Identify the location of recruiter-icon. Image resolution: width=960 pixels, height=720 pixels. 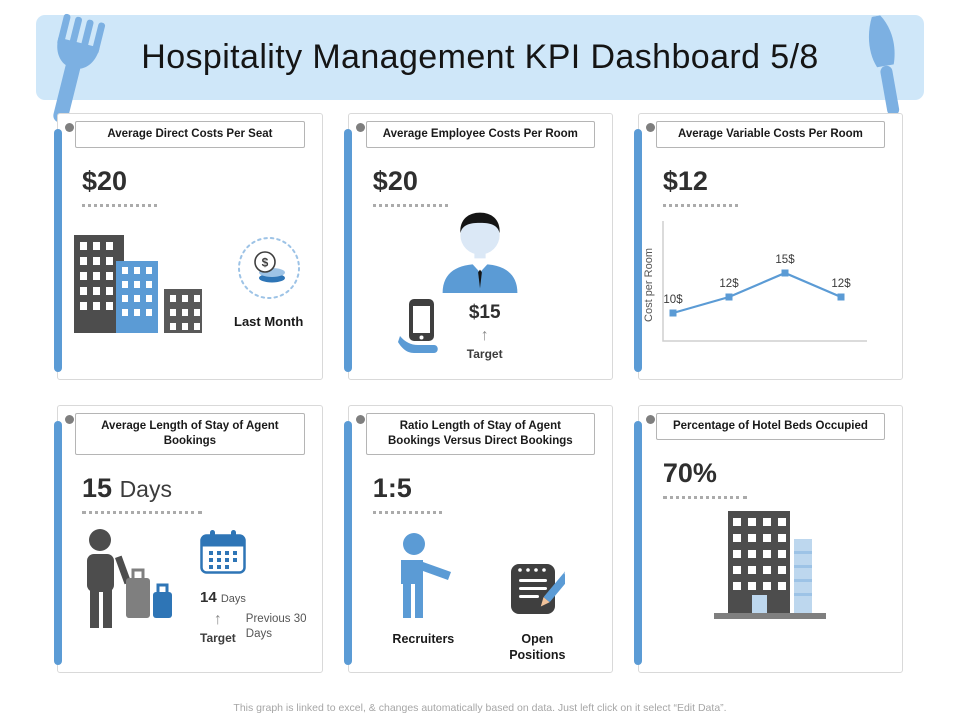
(423, 577).